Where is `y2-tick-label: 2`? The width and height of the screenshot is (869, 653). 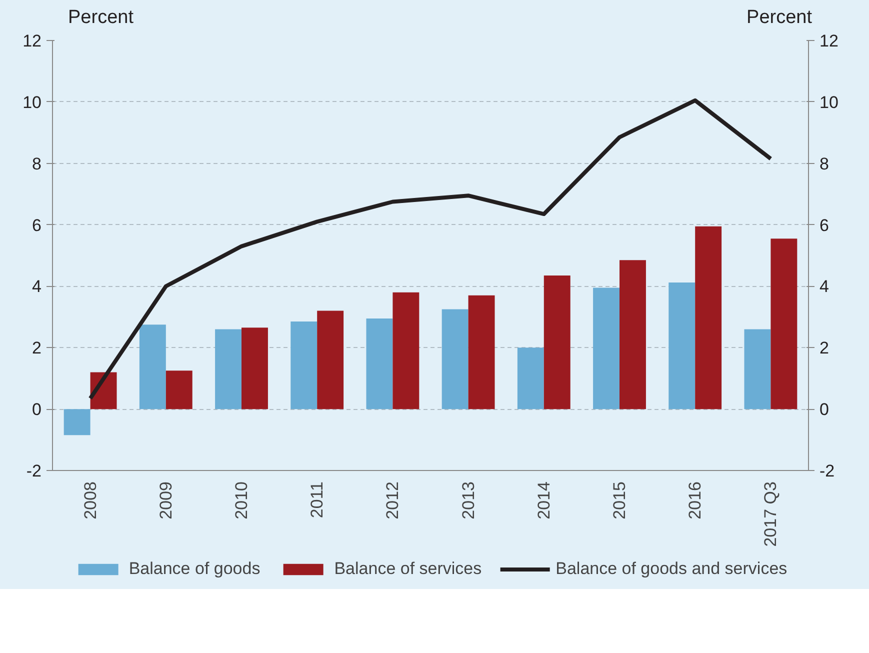 y2-tick-label: 2 is located at coordinates (824, 348).